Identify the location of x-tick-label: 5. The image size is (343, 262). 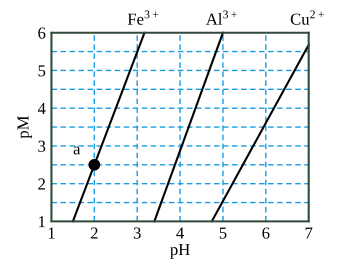
(223, 233).